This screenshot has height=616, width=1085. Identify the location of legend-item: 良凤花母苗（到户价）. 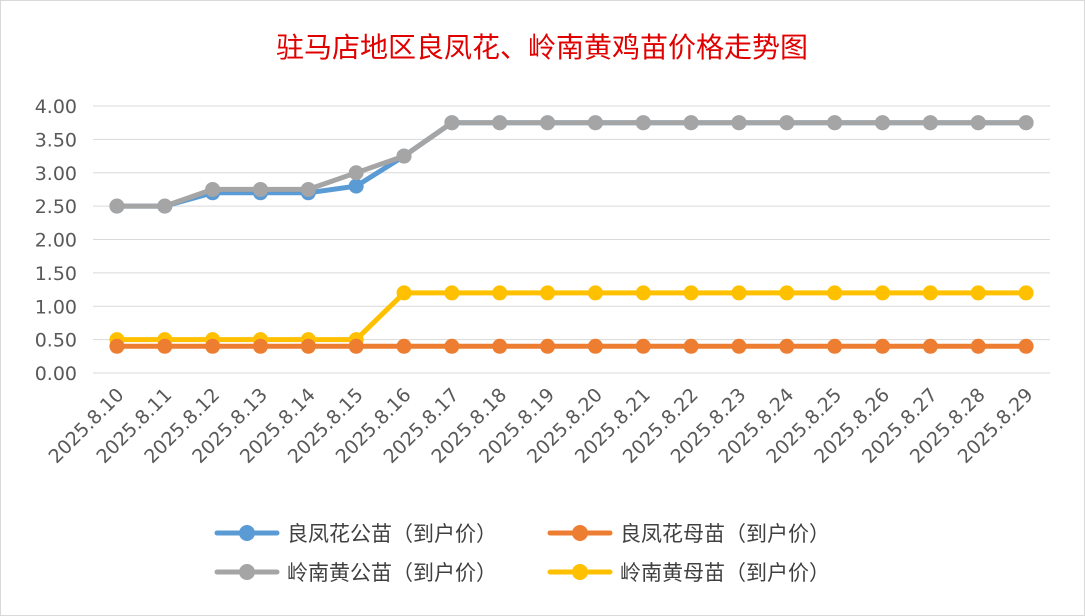
(688, 534).